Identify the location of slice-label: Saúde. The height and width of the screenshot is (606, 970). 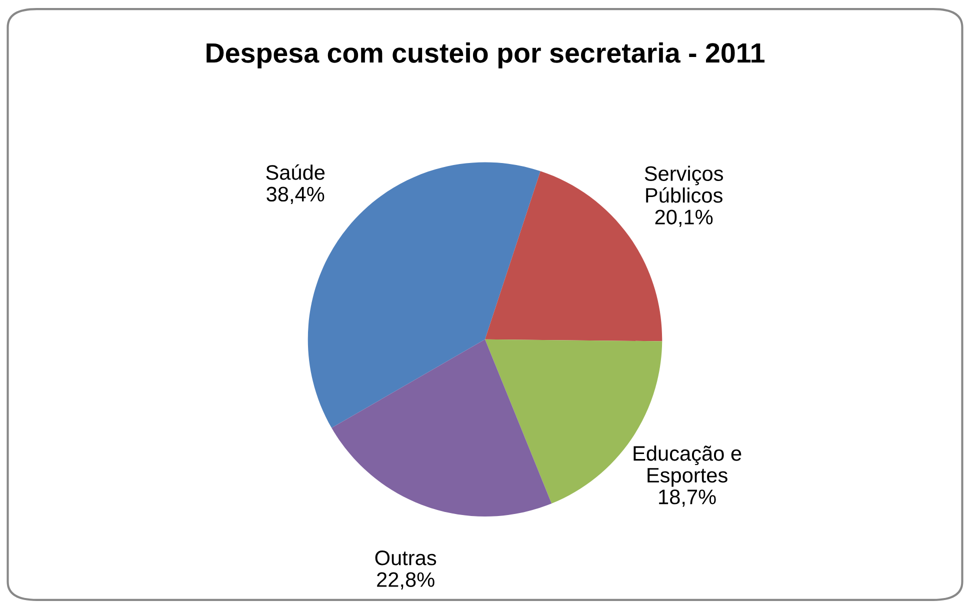
(295, 172).